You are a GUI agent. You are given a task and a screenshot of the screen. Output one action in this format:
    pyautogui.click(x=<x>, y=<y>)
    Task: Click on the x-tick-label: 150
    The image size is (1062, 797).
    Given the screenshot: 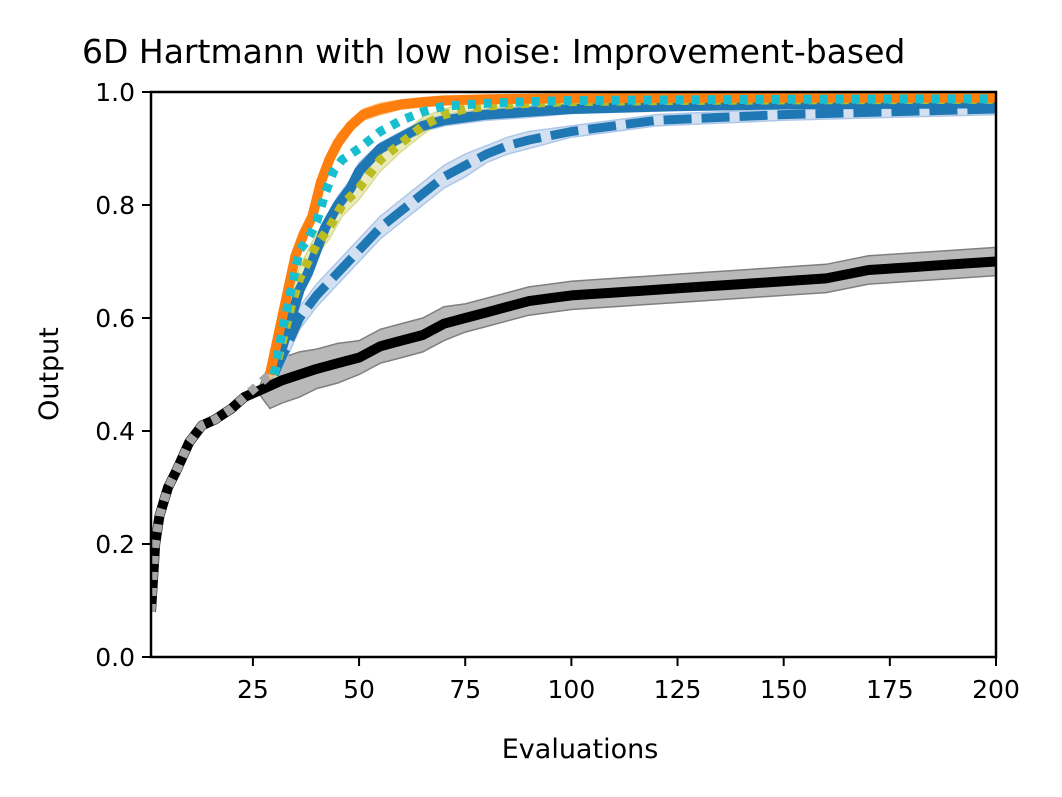 What is the action you would take?
    pyautogui.click(x=784, y=689)
    